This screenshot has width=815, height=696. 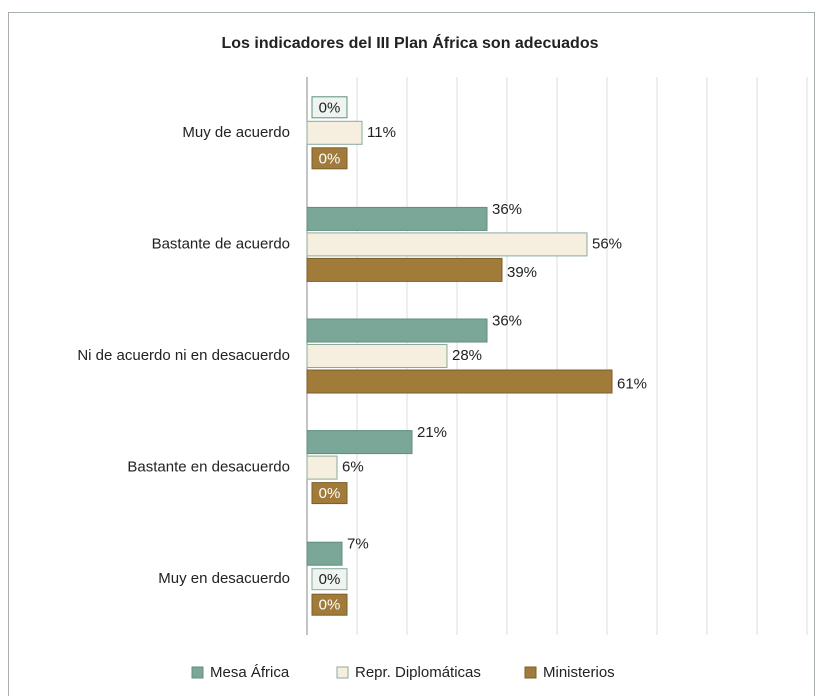 What do you see at coordinates (432, 432) in the screenshot?
I see `data-label: 21%` at bounding box center [432, 432].